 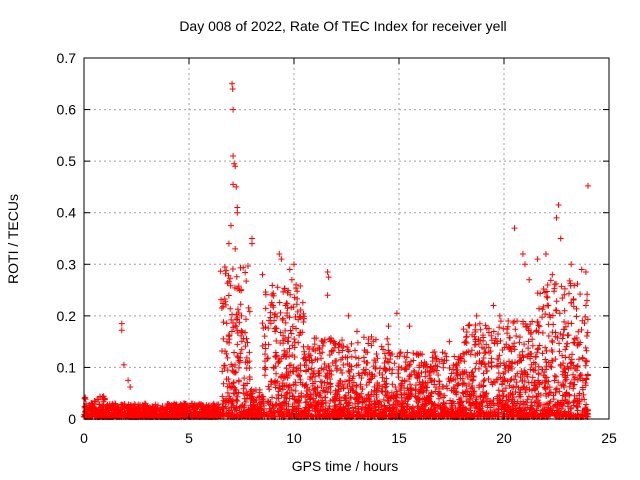 What do you see at coordinates (345, 466) in the screenshot?
I see `x-axis-label: GPS time / hours` at bounding box center [345, 466].